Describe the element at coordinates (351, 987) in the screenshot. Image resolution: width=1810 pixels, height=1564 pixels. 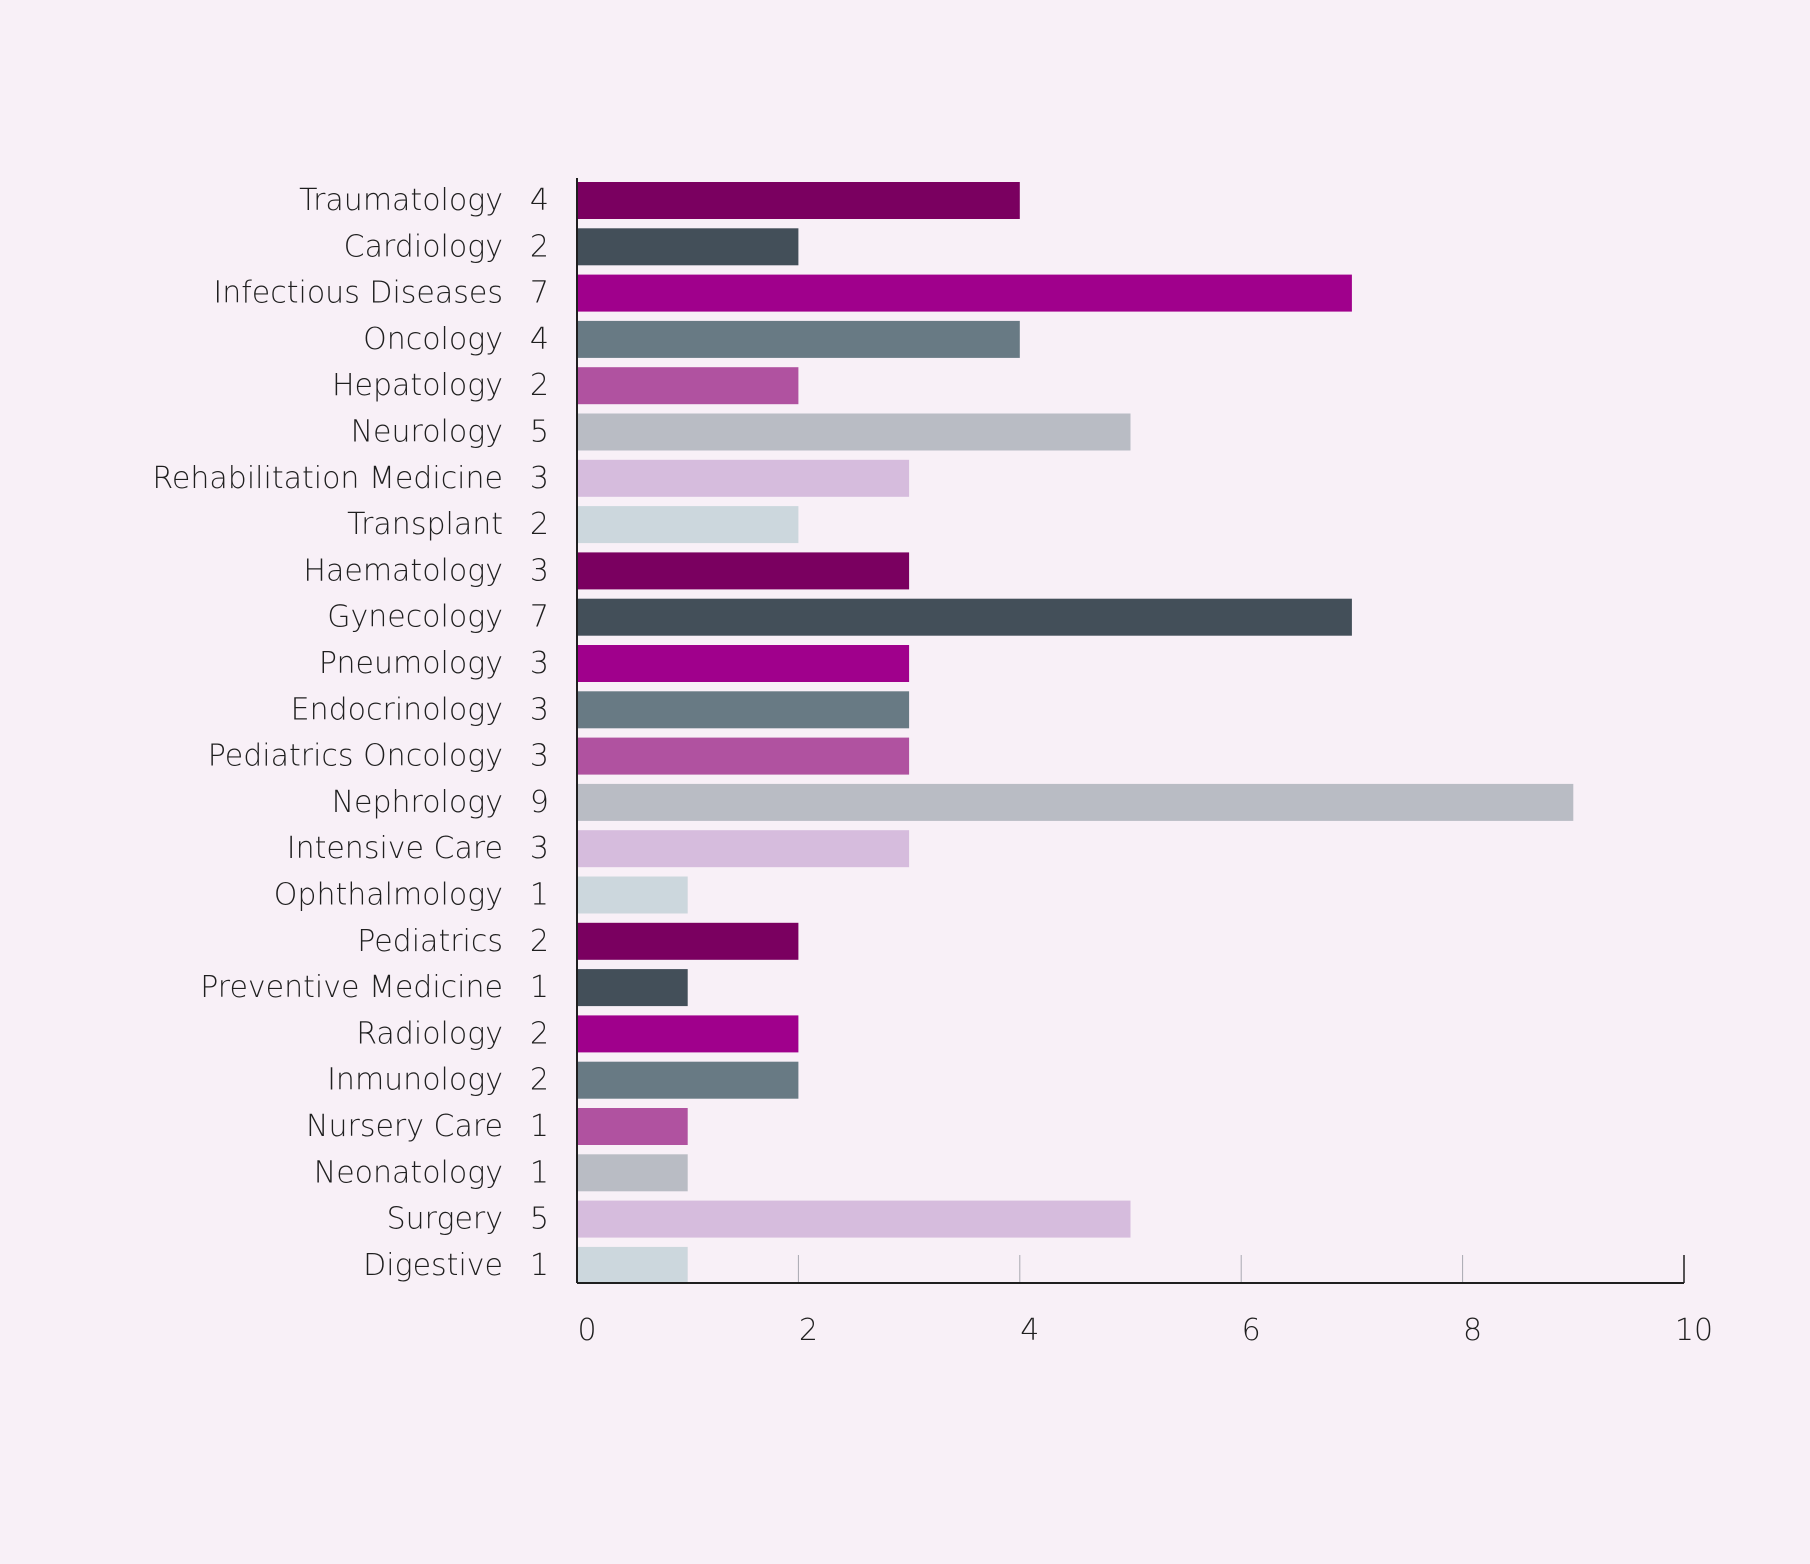
I see `category-label-preventive-medicine: Preventive Medicine` at that location.